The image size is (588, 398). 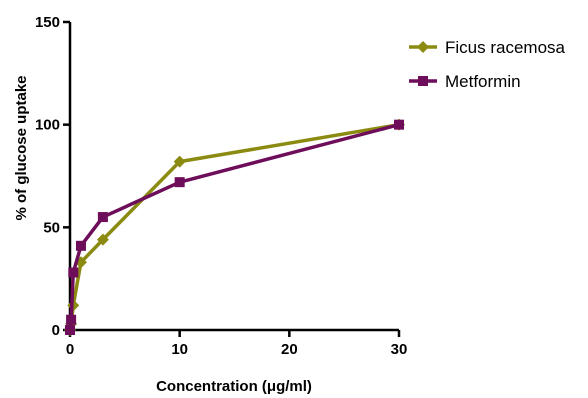 I want to click on y-tick-label: 0, so click(x=56, y=330).